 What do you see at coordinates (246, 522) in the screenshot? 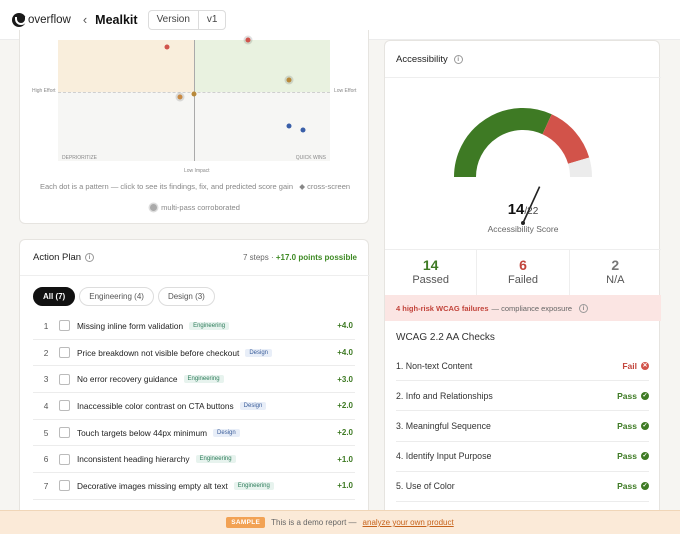
I see `sample-badge: SAMPLE` at bounding box center [246, 522].